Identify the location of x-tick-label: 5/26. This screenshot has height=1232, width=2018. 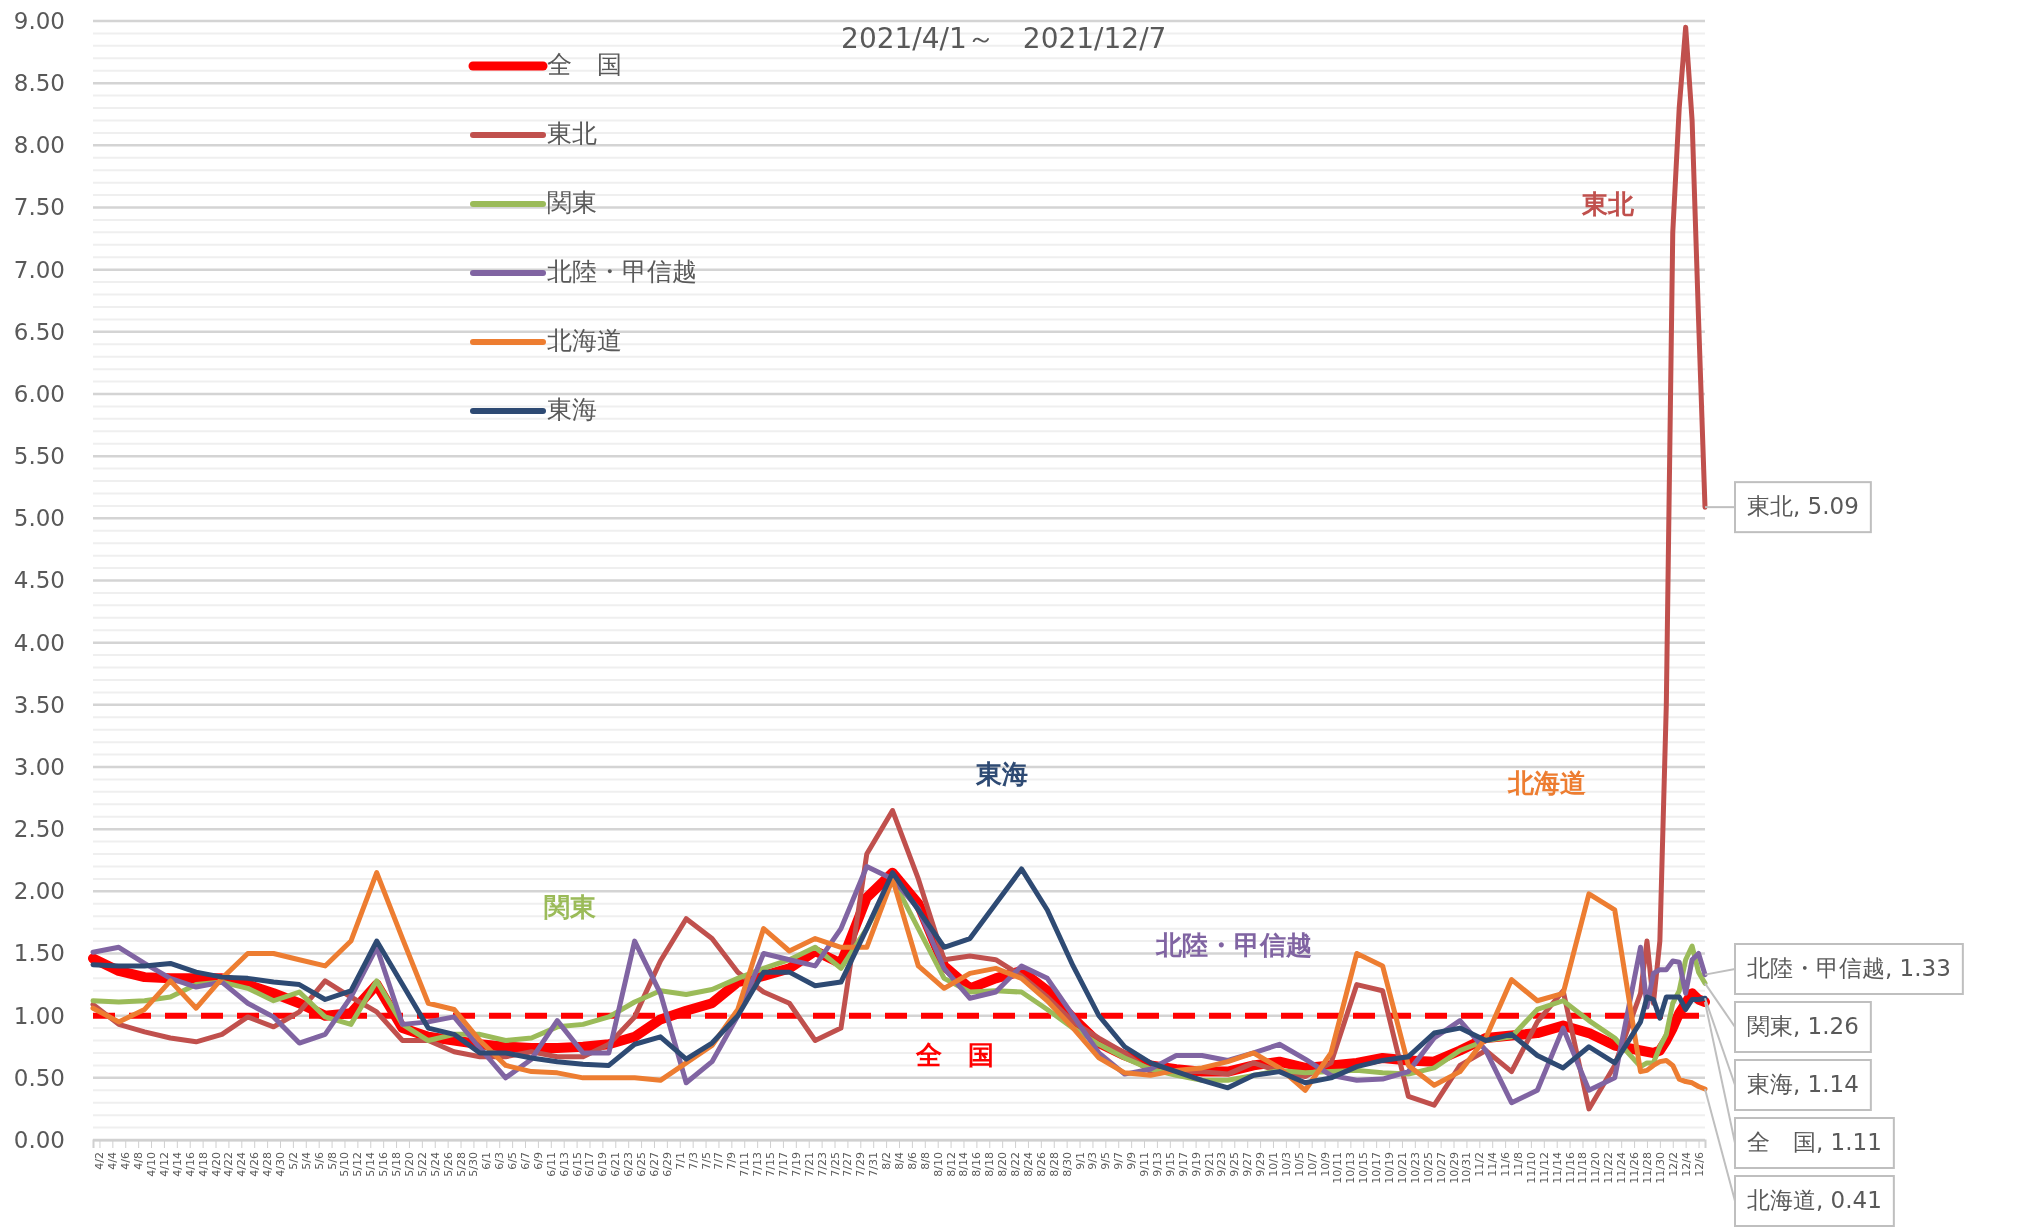
(448, 1164).